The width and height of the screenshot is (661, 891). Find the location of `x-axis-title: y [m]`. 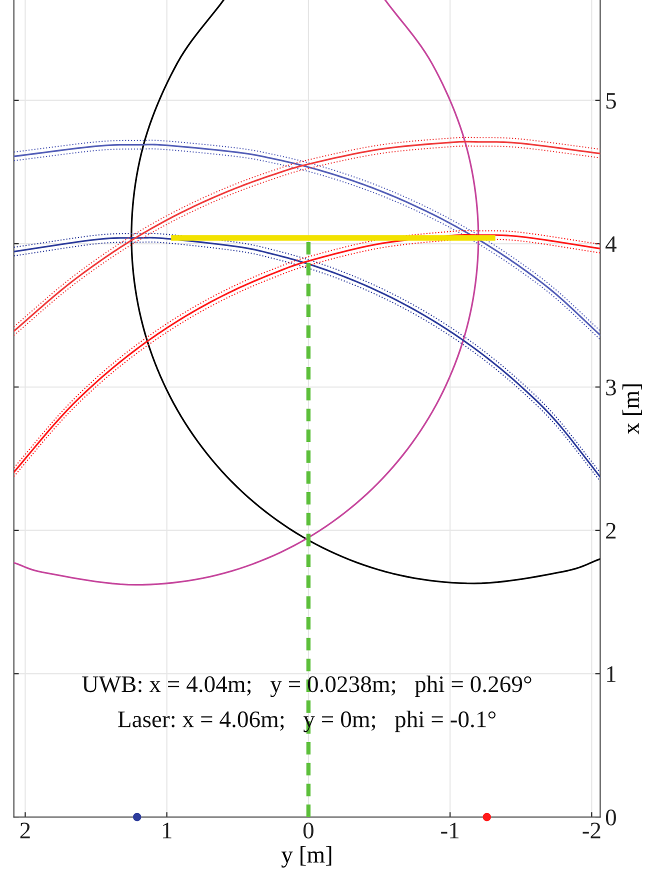

x-axis-title: y [m] is located at coordinates (306, 857).